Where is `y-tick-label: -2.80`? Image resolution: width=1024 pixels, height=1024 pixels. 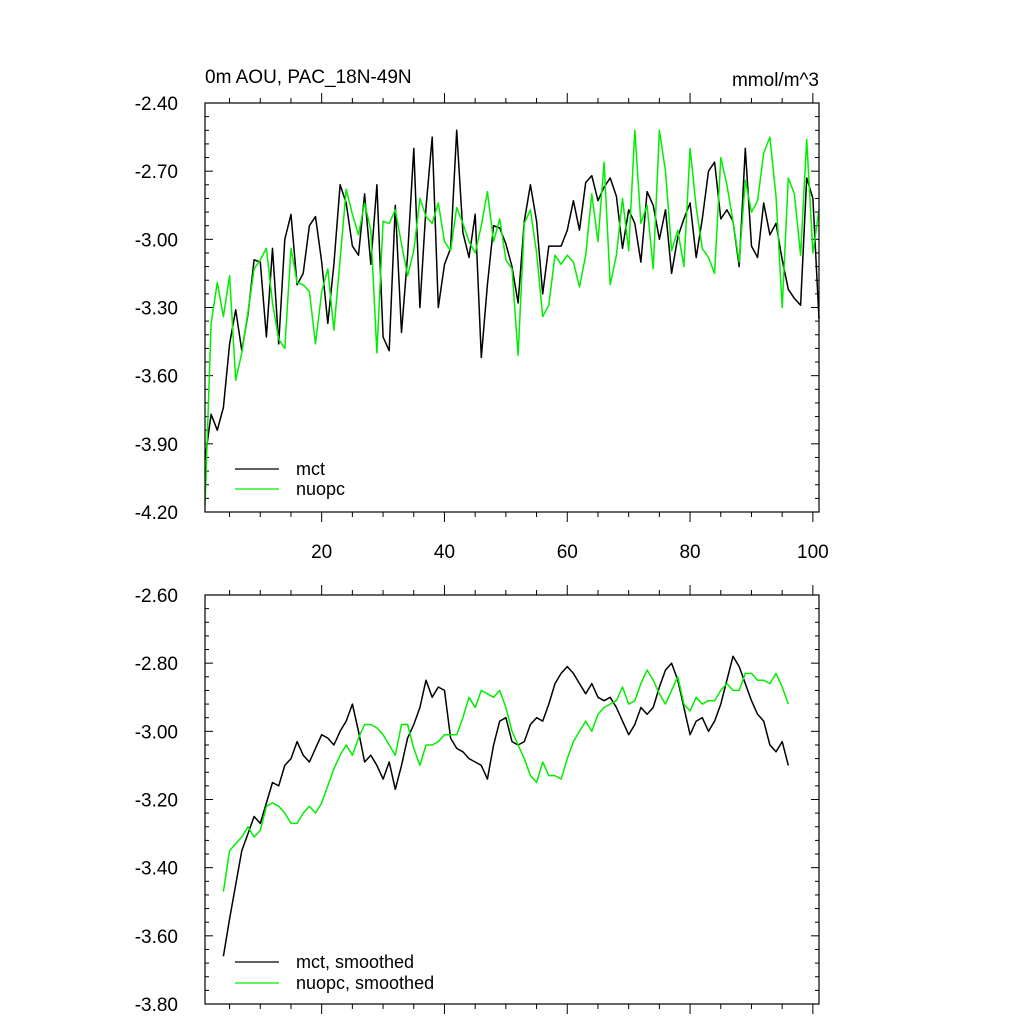 y-tick-label: -2.80 is located at coordinates (156, 664).